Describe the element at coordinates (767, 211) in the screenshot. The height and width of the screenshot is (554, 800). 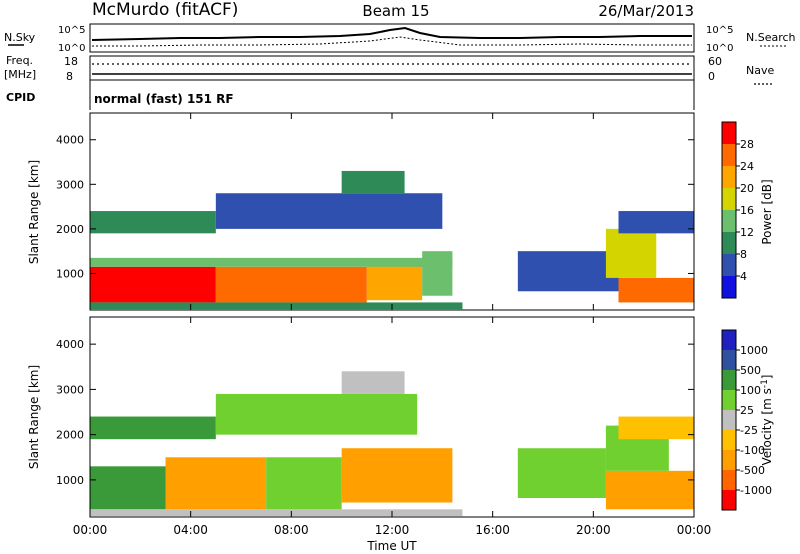
I see `power-colorbar-label: Power [dB]` at that location.